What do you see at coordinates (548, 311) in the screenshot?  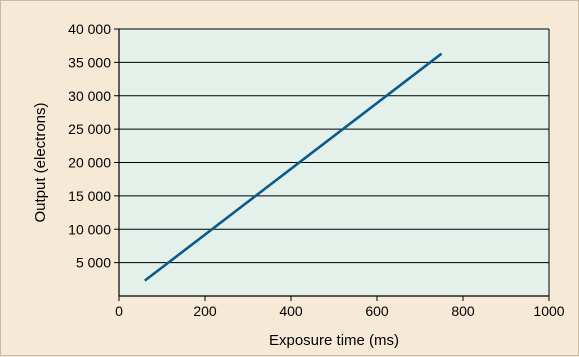 I see `x-tick-label: 1000` at bounding box center [548, 311].